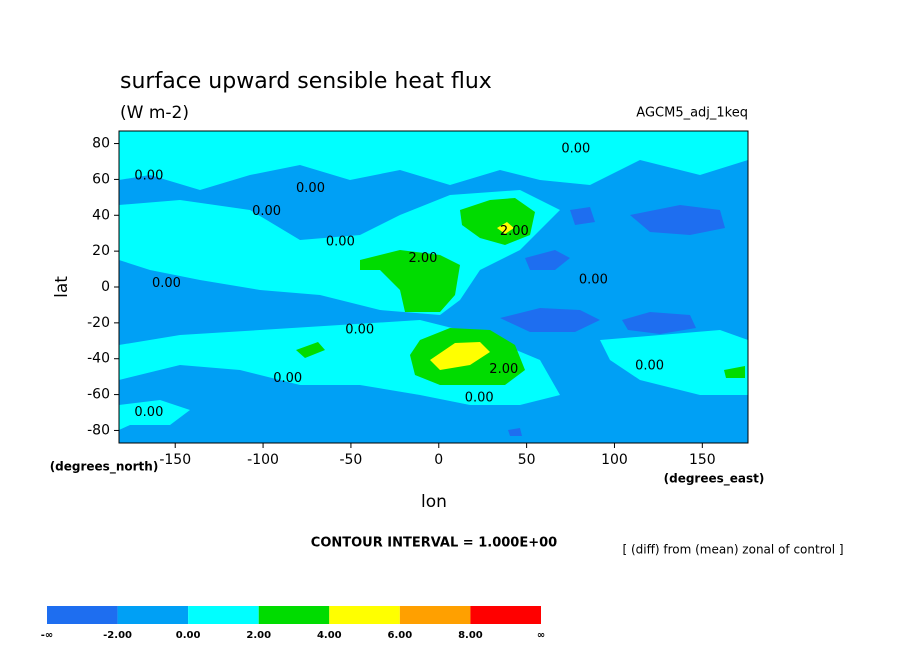 The height and width of the screenshot is (658, 904). I want to click on colorbar-label: 0.00, so click(188, 635).